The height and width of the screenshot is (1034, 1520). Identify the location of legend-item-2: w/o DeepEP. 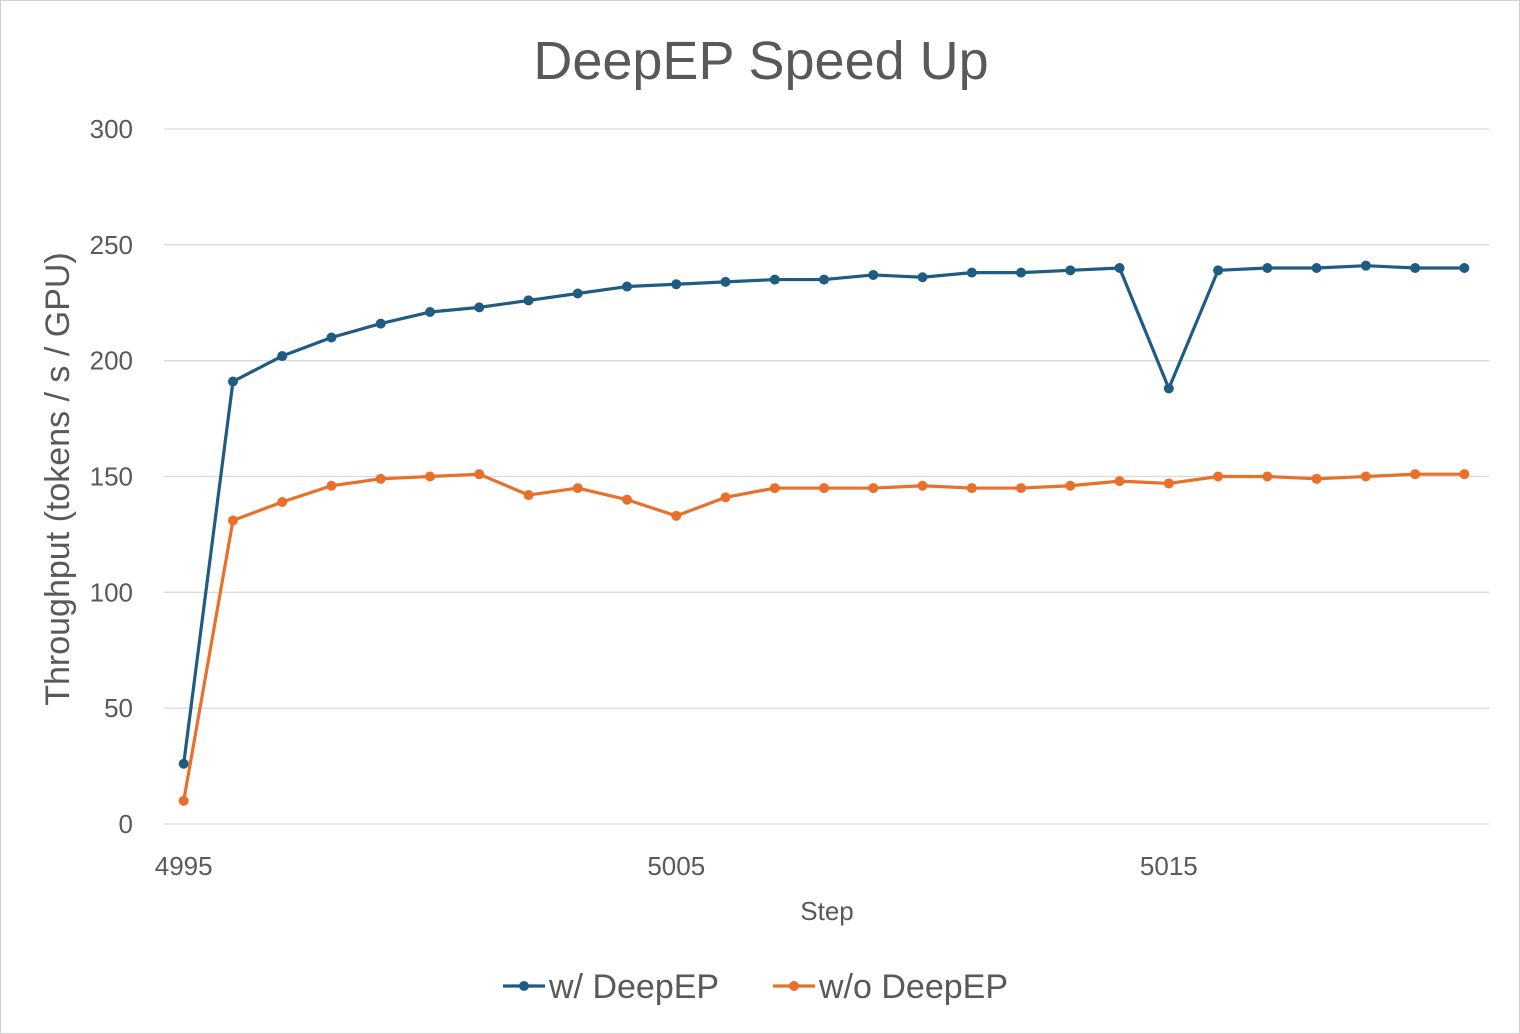
(890, 987).